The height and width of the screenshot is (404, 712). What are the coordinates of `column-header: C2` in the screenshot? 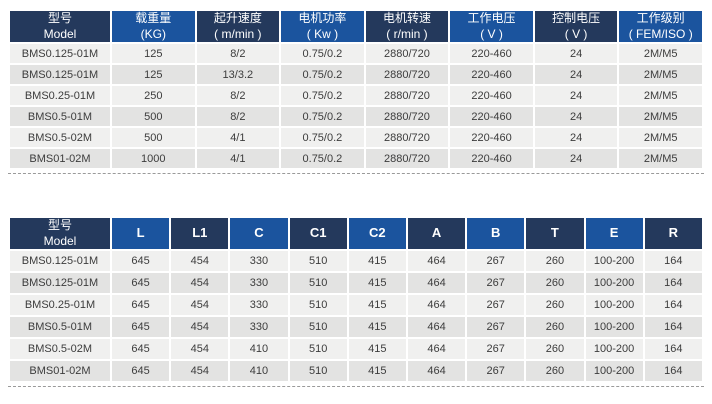 It's located at (377, 234).